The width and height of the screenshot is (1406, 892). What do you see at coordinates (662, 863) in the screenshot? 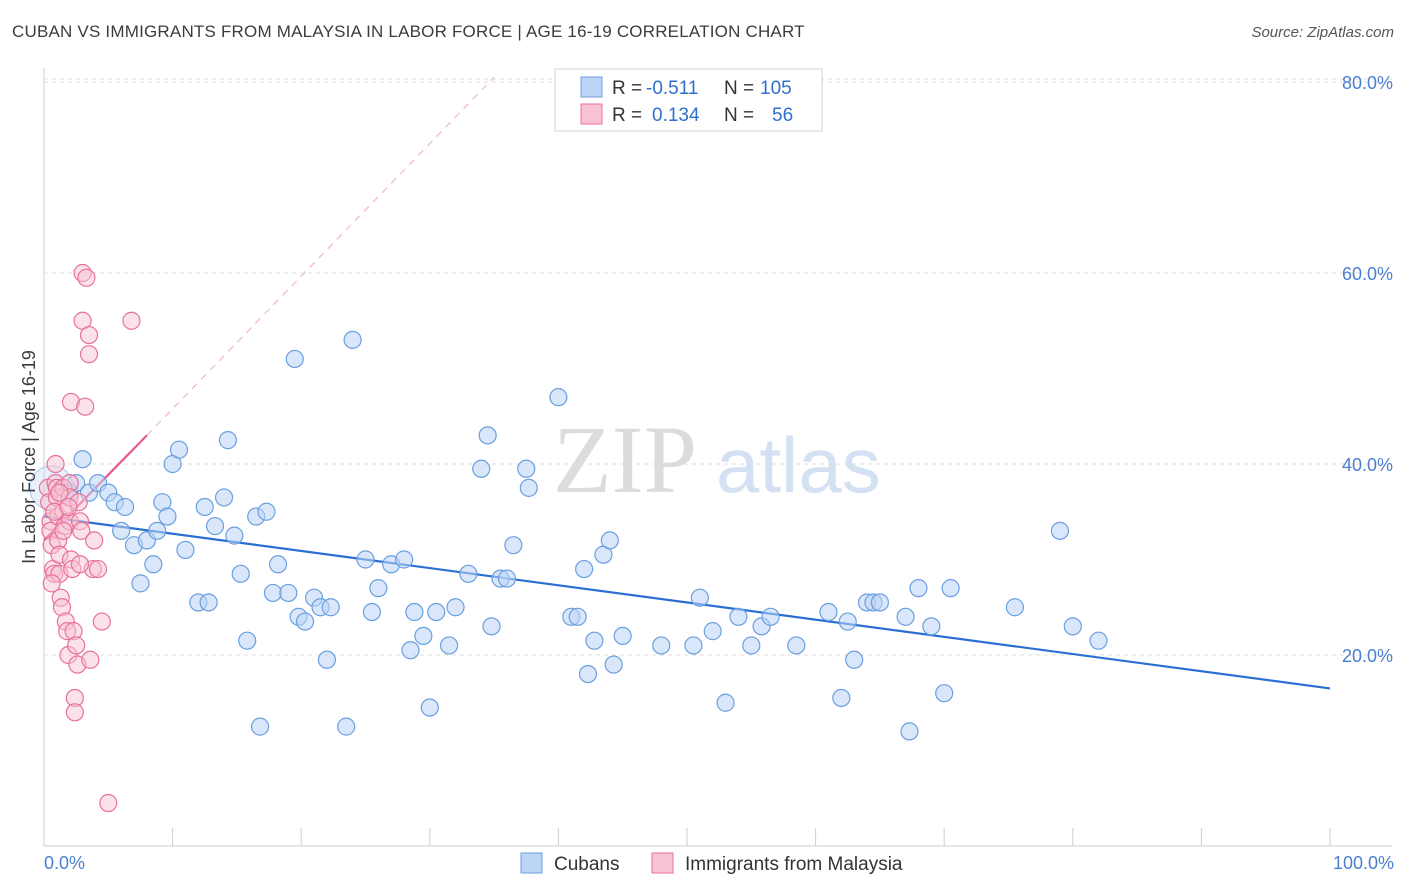
I see `bottom-legend-swatch-malaysia` at bounding box center [662, 863].